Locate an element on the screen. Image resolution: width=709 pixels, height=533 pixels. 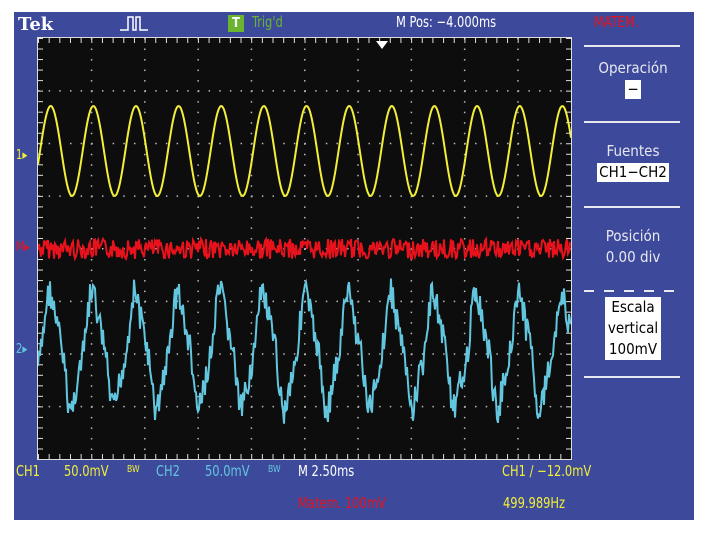
menu-position: Posición 0.00 div is located at coordinates (633, 247).